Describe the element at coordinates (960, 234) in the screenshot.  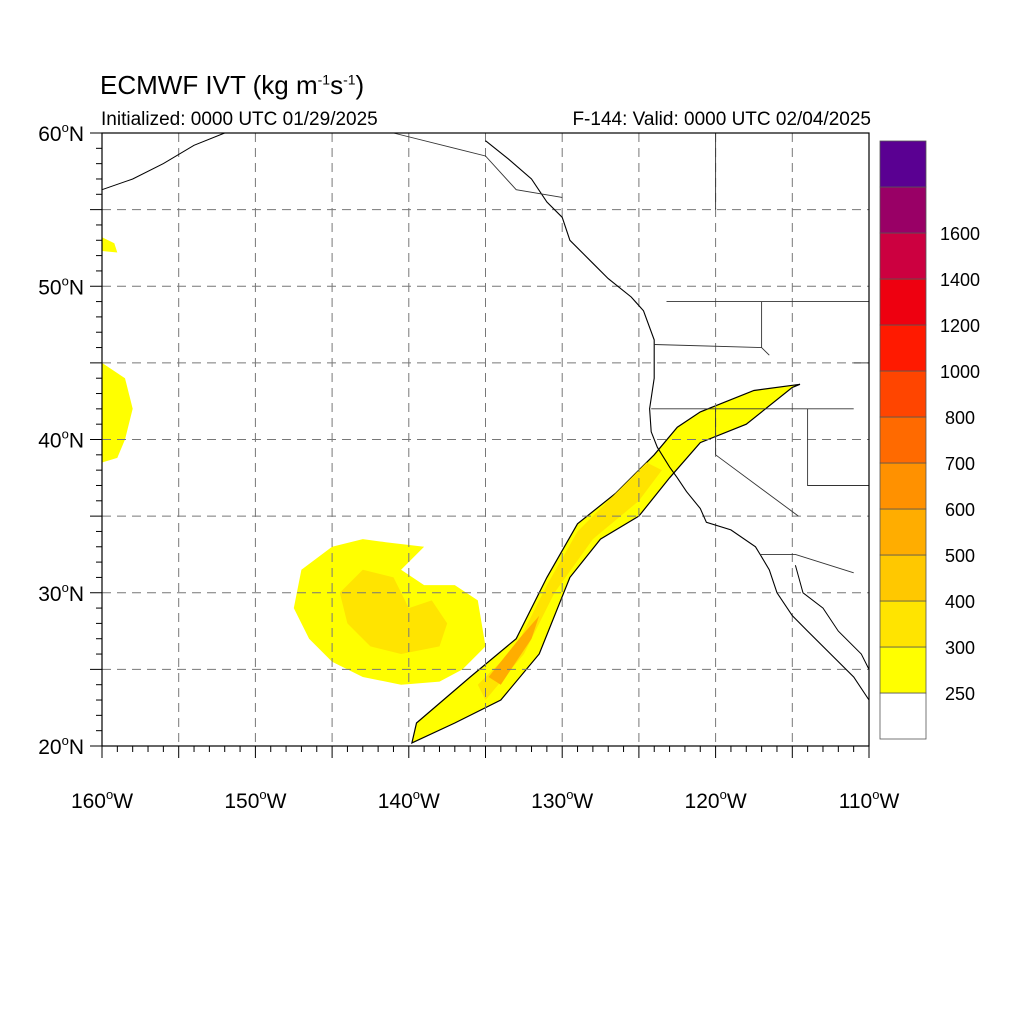
I see `colorbar-label: 1600` at that location.